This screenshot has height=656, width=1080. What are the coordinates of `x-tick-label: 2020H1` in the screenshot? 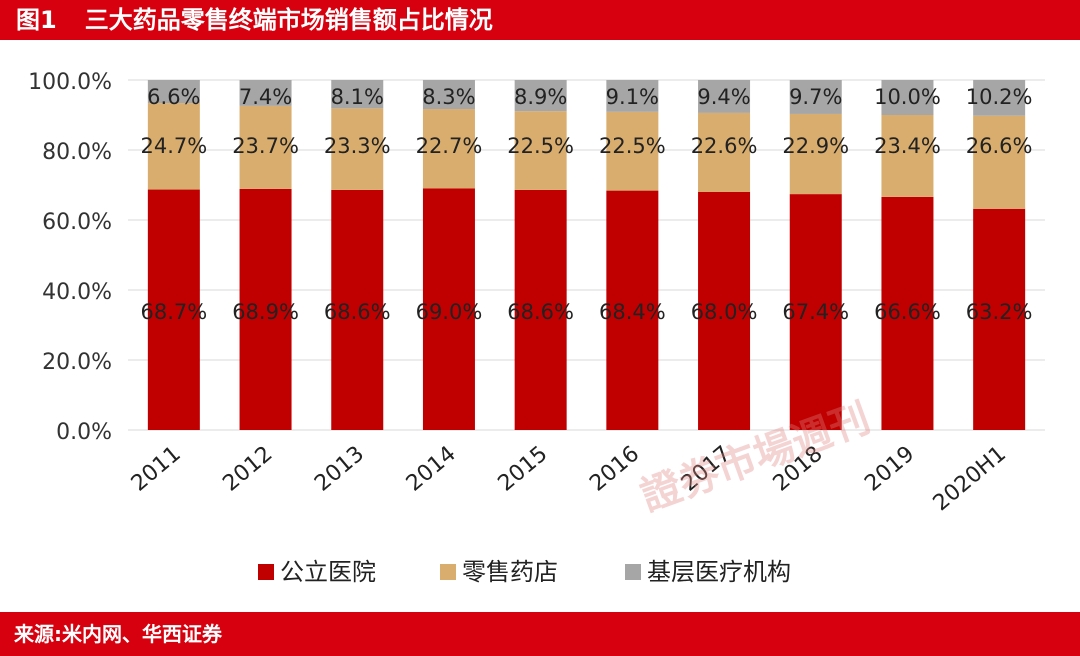 It's located at (970, 478).